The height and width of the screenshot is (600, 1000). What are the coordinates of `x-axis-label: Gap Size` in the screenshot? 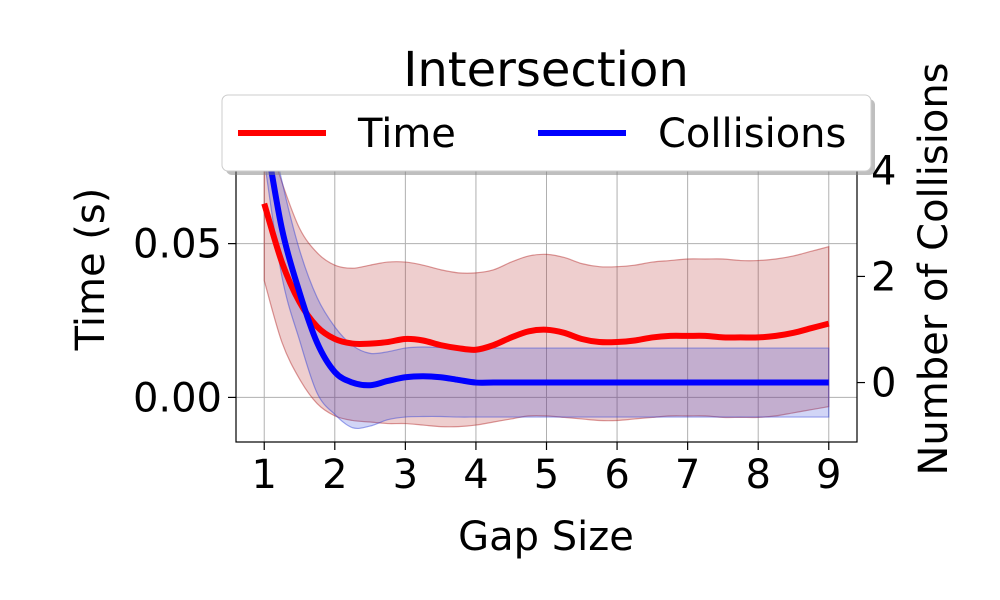 It's located at (546, 537).